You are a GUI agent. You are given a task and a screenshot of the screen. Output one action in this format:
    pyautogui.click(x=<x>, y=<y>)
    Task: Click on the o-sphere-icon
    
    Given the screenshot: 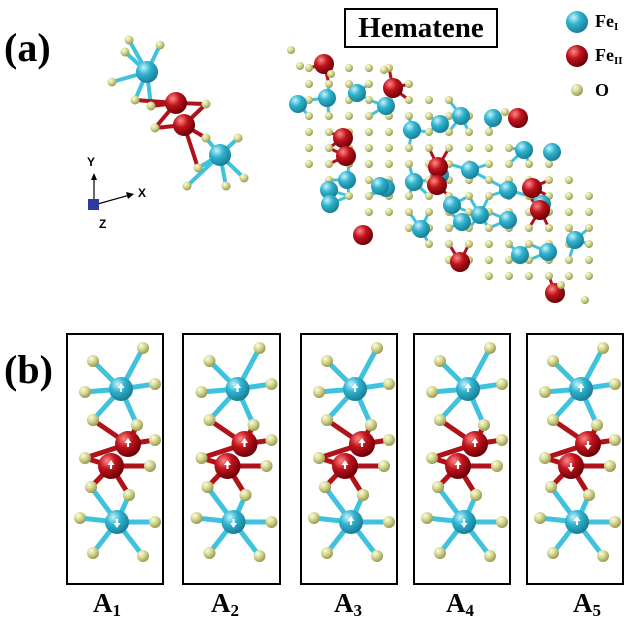 What is the action you would take?
    pyautogui.click(x=577, y=90)
    